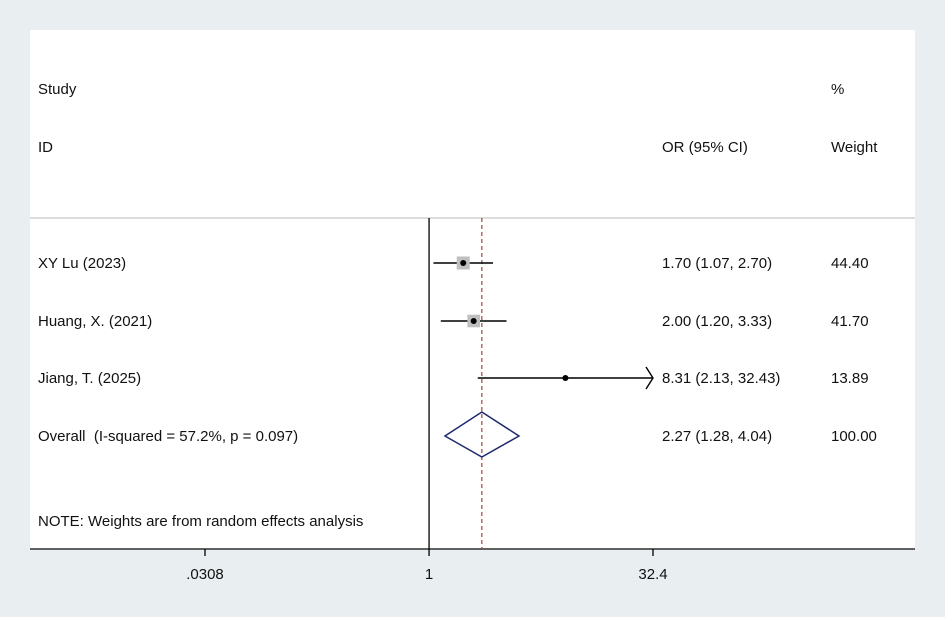  What do you see at coordinates (717, 436) in the screenshot?
I see `overall-ci-text: 2.27 (1.28, 4.04)` at bounding box center [717, 436].